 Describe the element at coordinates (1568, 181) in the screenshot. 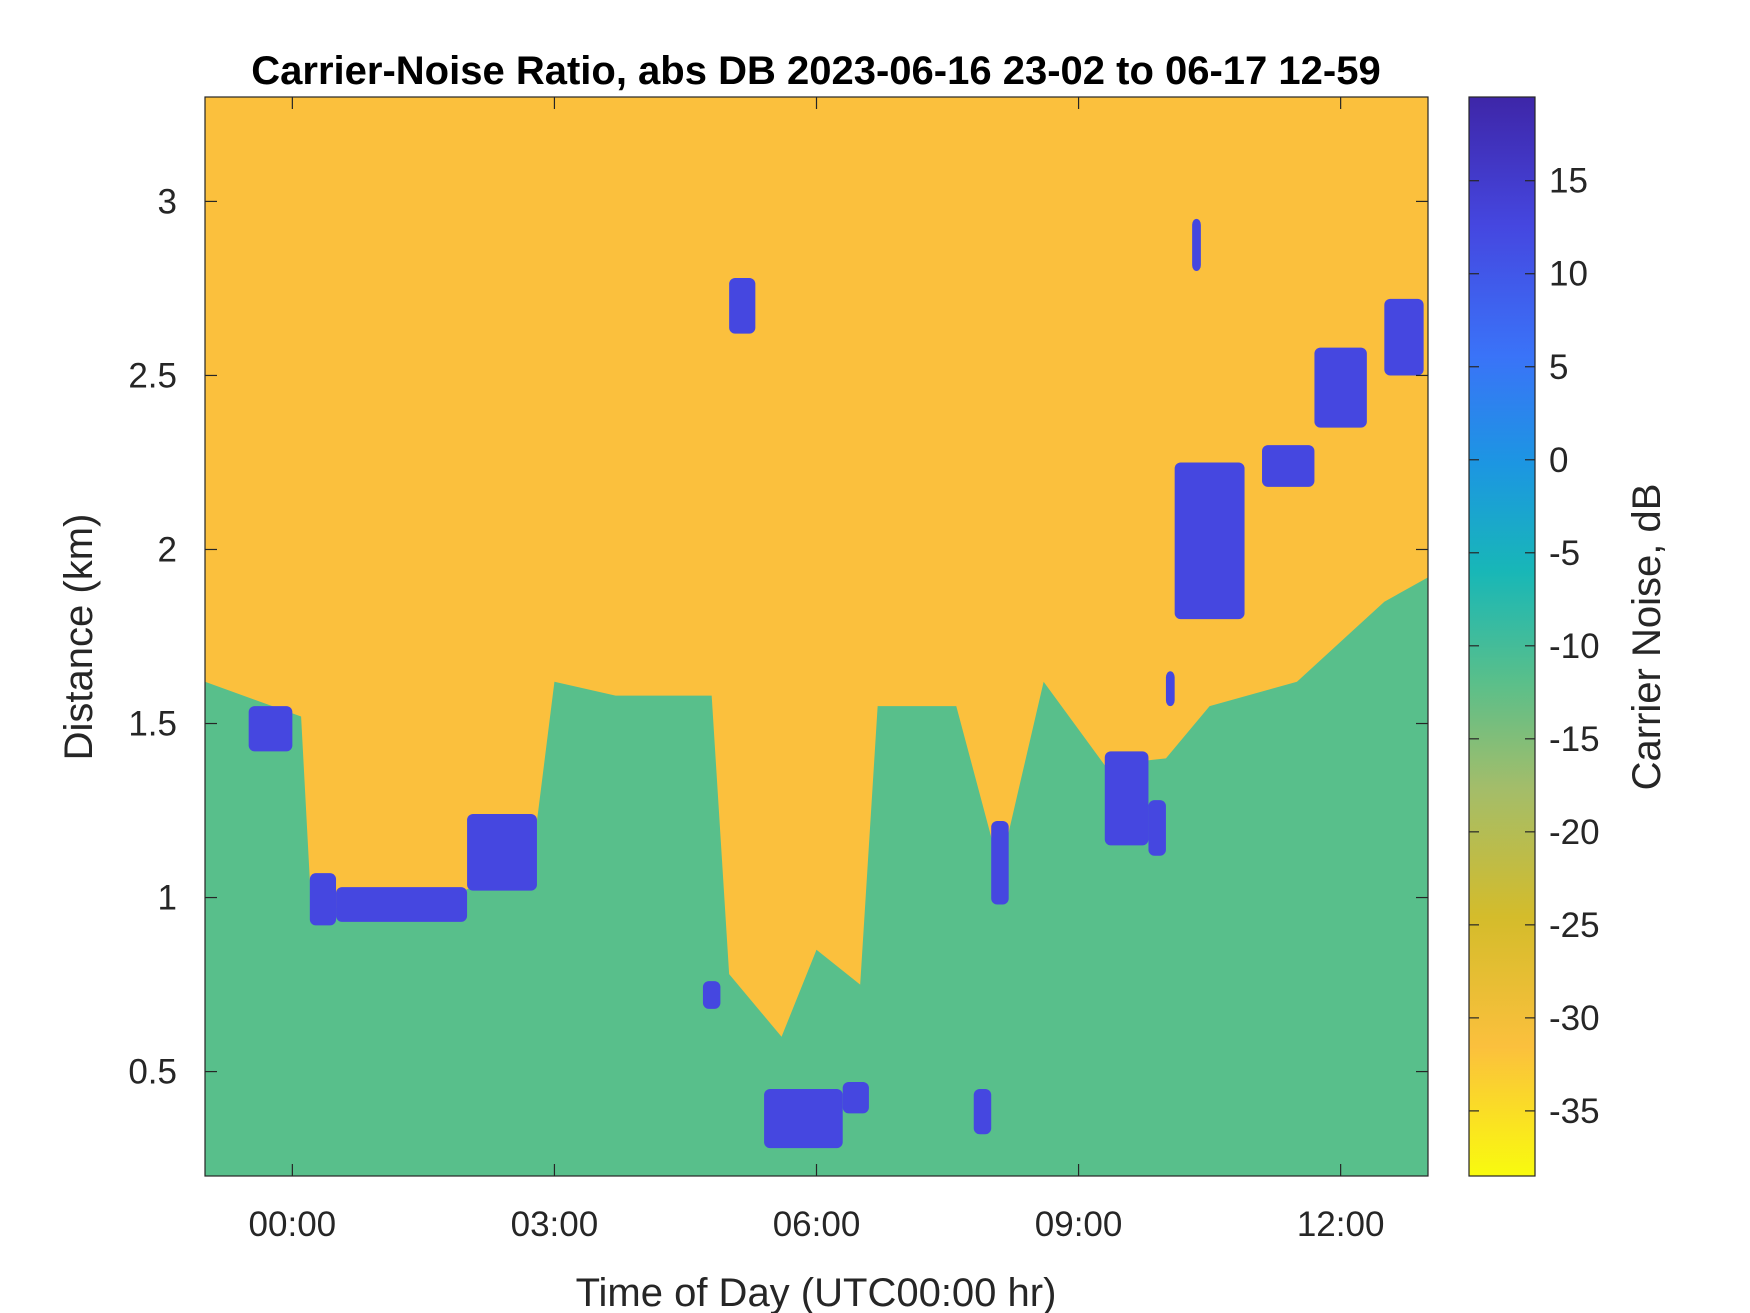

I see `colorbar-tick-label: 15` at that location.